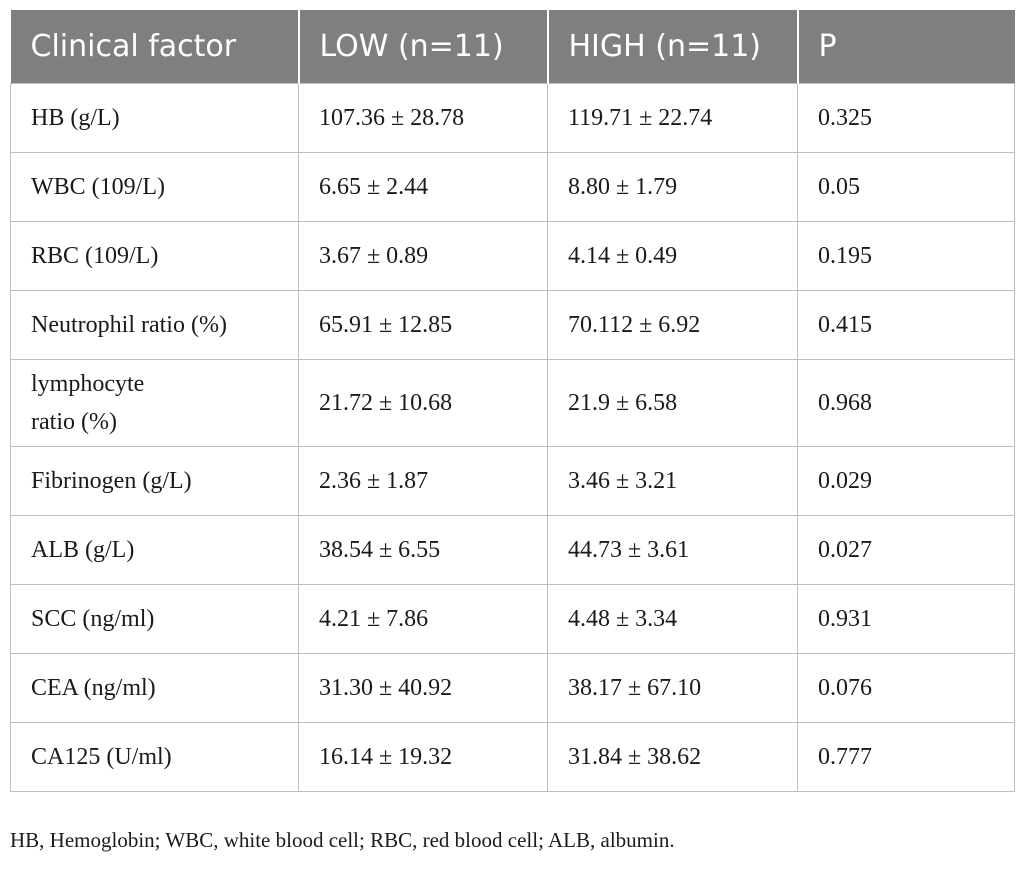 The image size is (1026, 869). I want to click on cell-factor: CA125 (U/ml), so click(154, 757).